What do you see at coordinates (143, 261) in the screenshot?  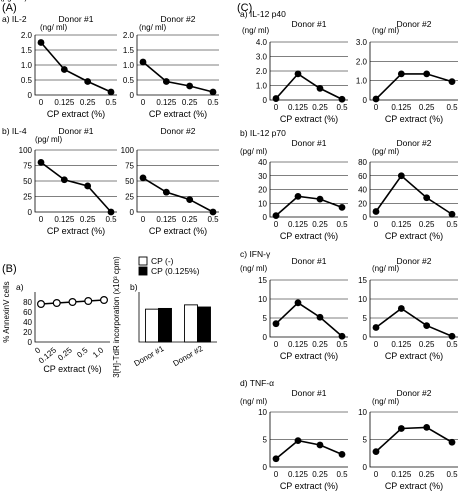 I see `legend-swatch-open` at bounding box center [143, 261].